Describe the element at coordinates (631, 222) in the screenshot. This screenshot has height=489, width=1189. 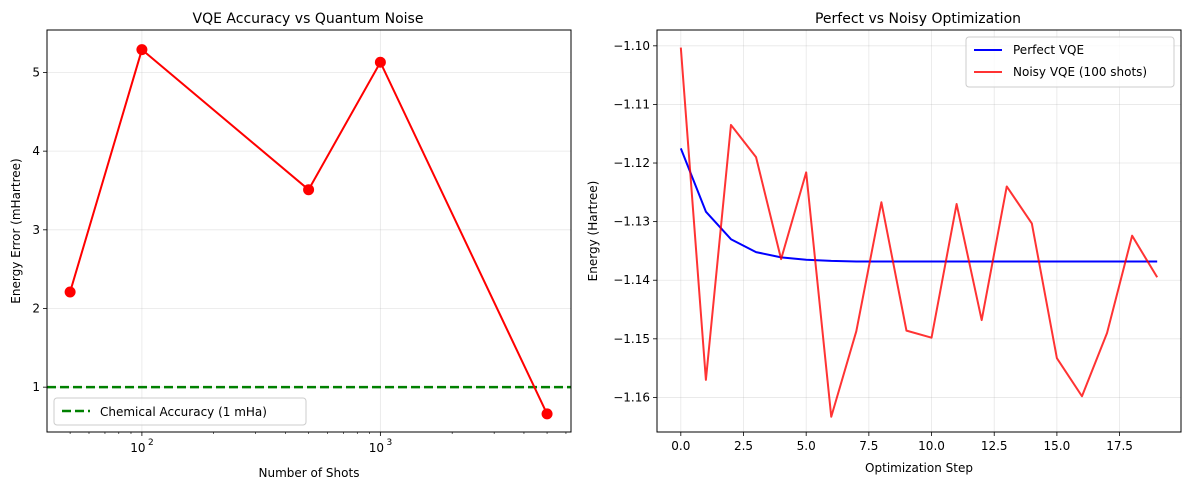
I see `y-tick-label: −1.13` at that location.